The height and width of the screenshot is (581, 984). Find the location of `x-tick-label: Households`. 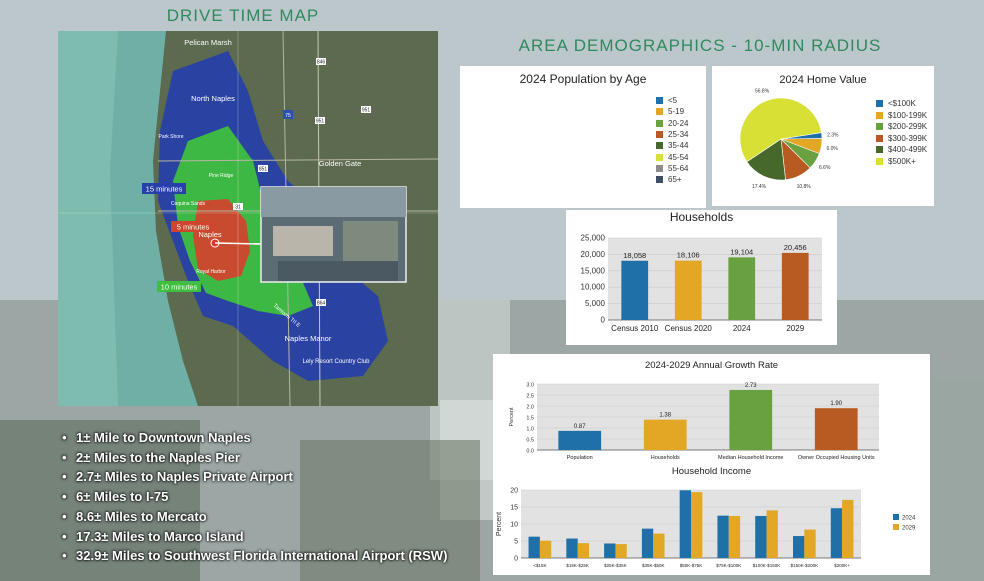

x-tick-label: Households is located at coordinates (665, 458).